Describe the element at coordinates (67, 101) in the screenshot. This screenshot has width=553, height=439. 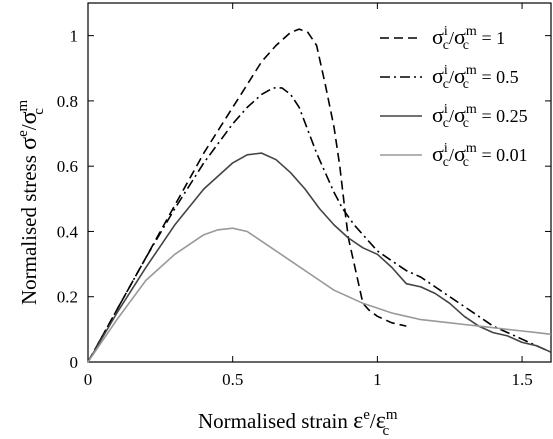
I see `y-tick-label: 0.8` at that location.